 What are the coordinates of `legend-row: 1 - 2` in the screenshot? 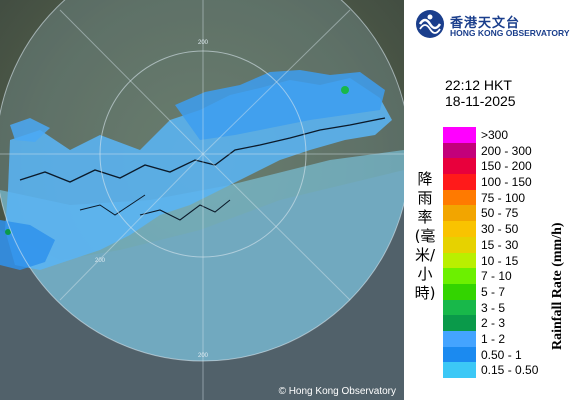 It's located at (498, 338).